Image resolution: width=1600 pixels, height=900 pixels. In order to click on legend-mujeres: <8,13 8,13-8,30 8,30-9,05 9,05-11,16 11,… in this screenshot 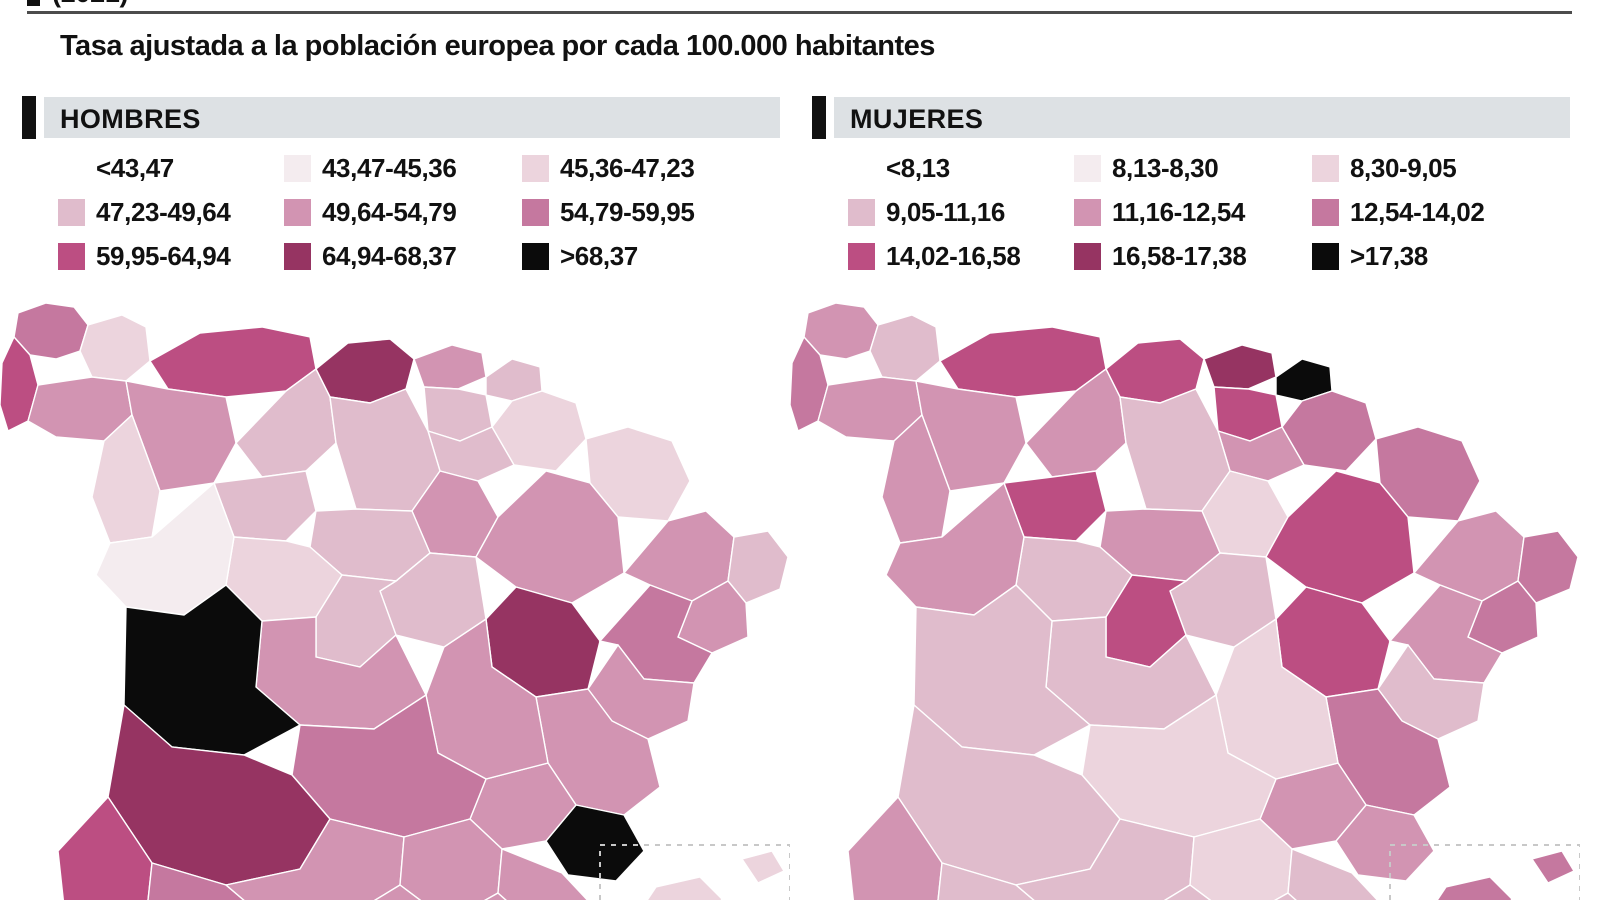, I will do `click(1182, 214)`.